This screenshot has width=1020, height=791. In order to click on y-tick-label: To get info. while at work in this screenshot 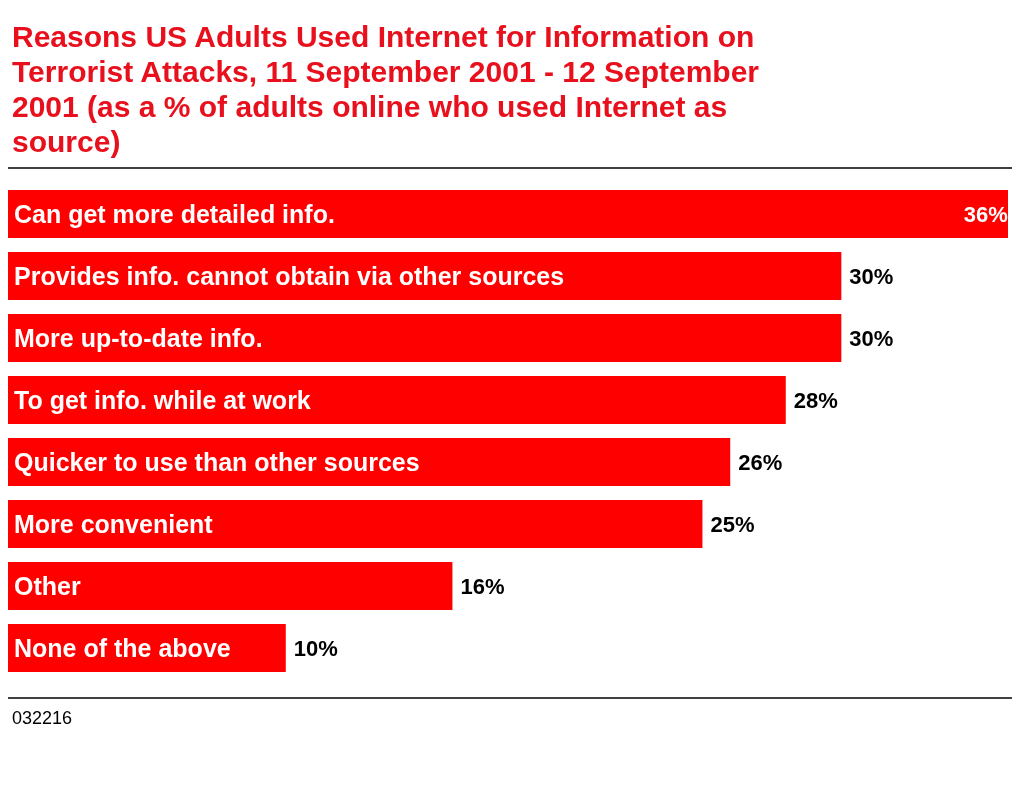, I will do `click(162, 399)`.